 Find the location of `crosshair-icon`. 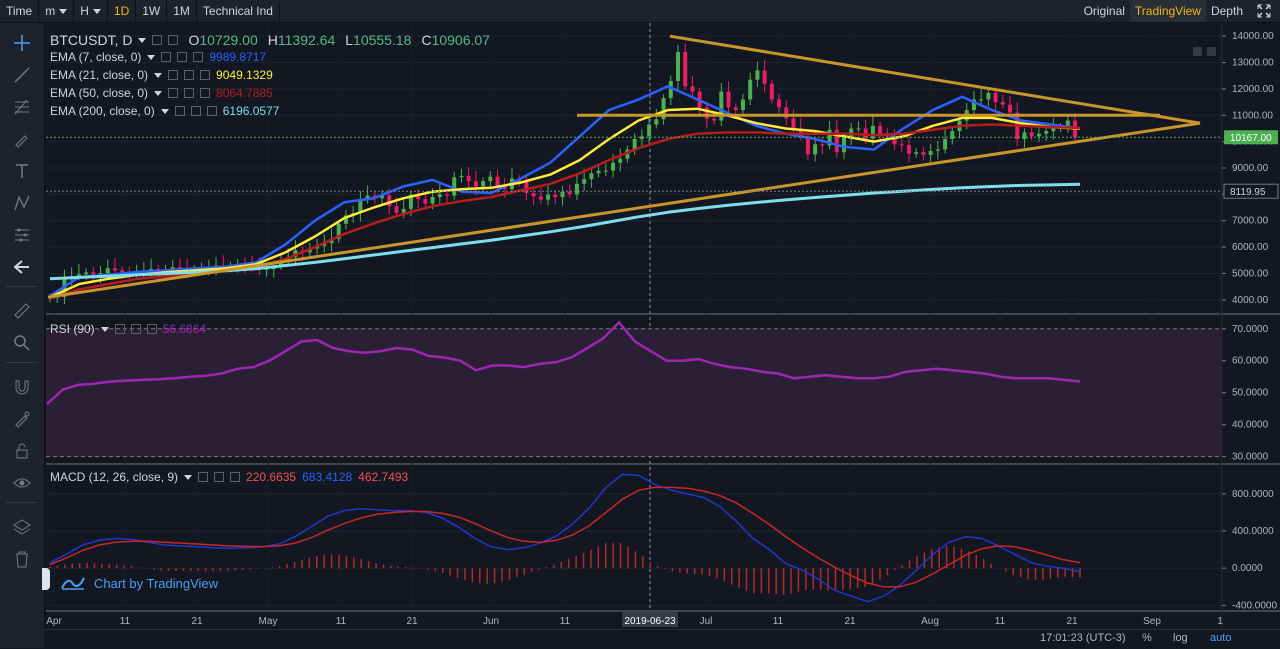

crosshair-icon is located at coordinates (22, 43).